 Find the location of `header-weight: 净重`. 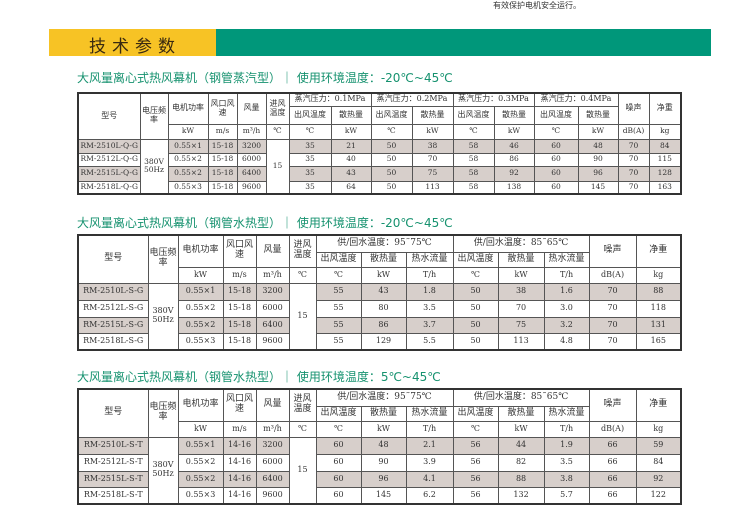

header-weight: 净重 is located at coordinates (658, 405).